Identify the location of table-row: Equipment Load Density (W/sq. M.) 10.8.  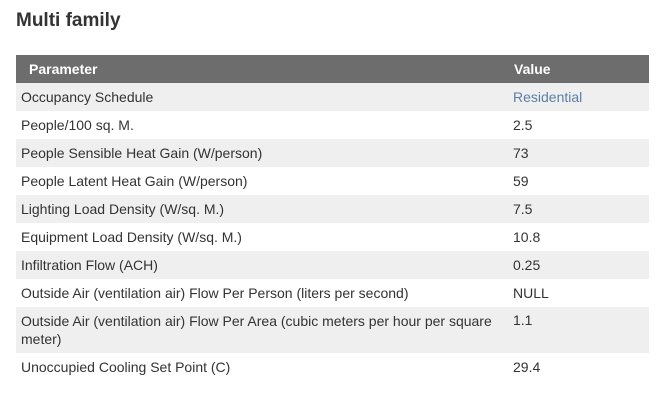
(332, 237).